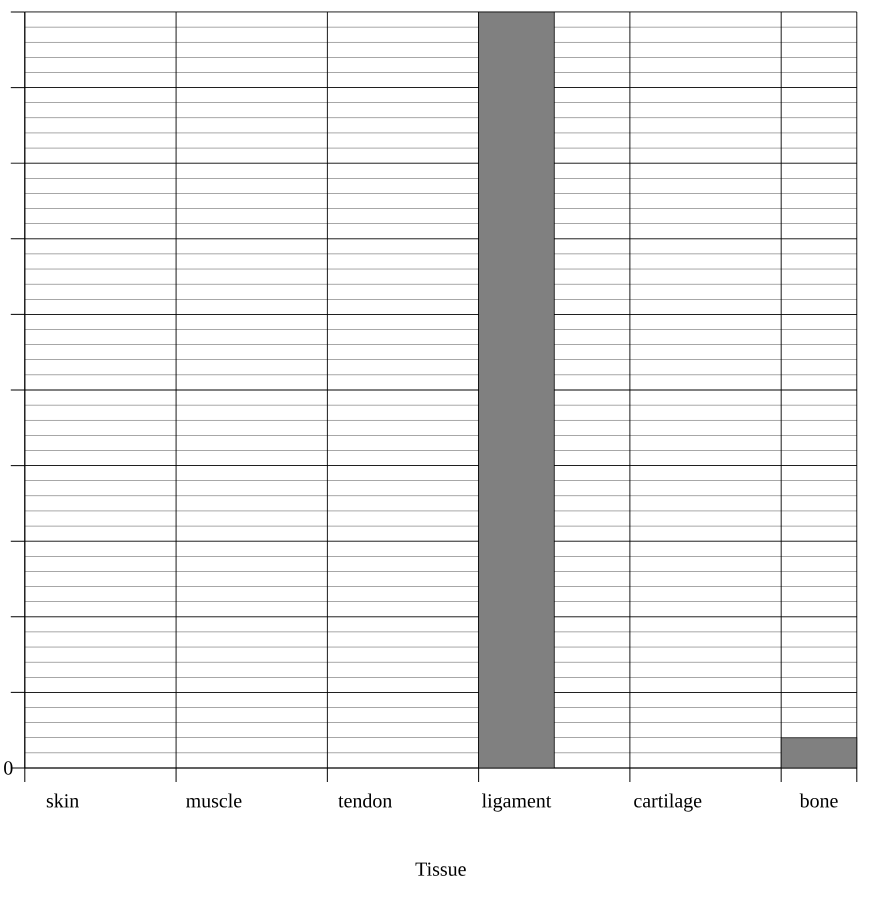 The height and width of the screenshot is (911, 895). What do you see at coordinates (8, 768) in the screenshot?
I see `text: 0` at bounding box center [8, 768].